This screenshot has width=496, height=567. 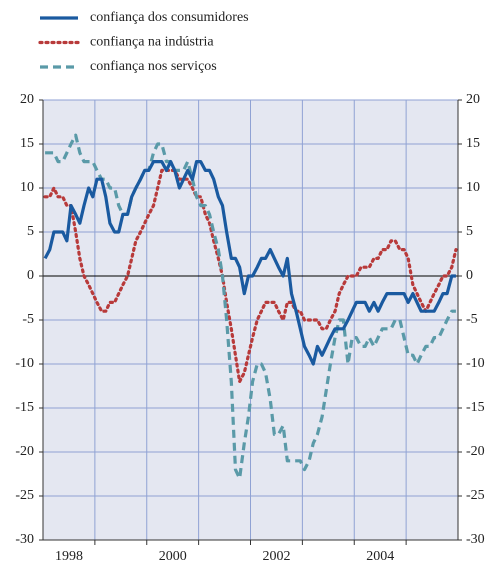 I want to click on legend-label: confiança nos serviços, so click(x=153, y=66).